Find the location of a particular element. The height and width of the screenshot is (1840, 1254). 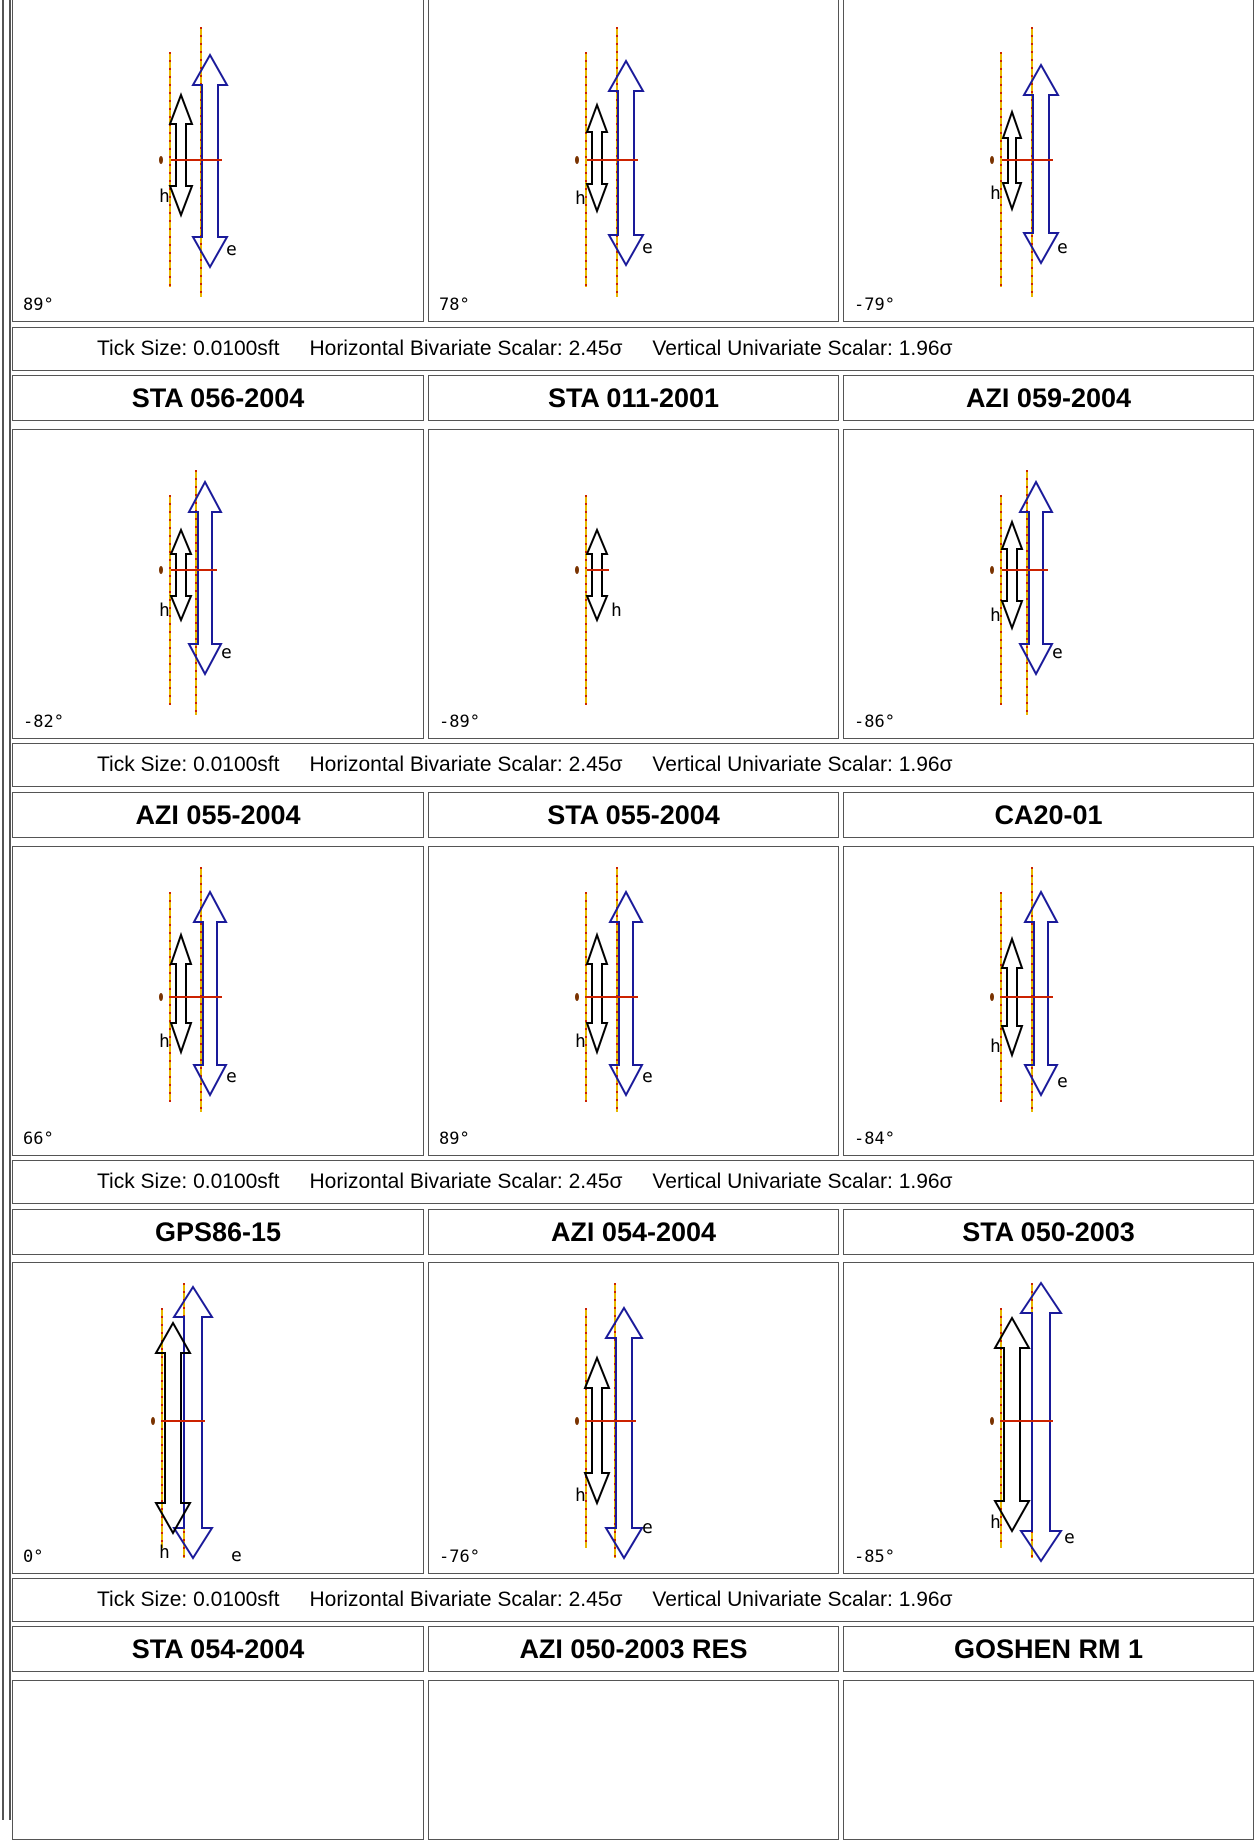

station-title-text: STA 050-2003 is located at coordinates (1048, 1231).